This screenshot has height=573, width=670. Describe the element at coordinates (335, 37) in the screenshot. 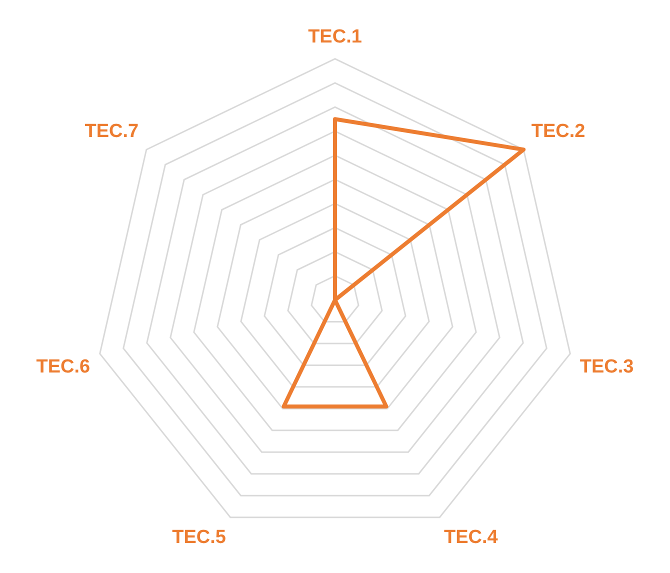

I see `spoke-label: TEC.1` at that location.